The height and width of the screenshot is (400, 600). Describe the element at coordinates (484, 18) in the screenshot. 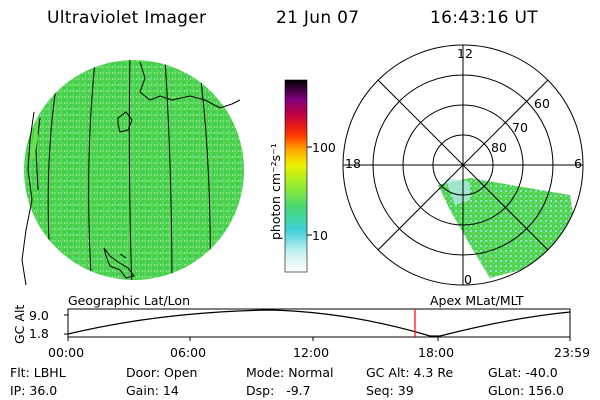

I see `time-label: 16:43:16 UT` at that location.